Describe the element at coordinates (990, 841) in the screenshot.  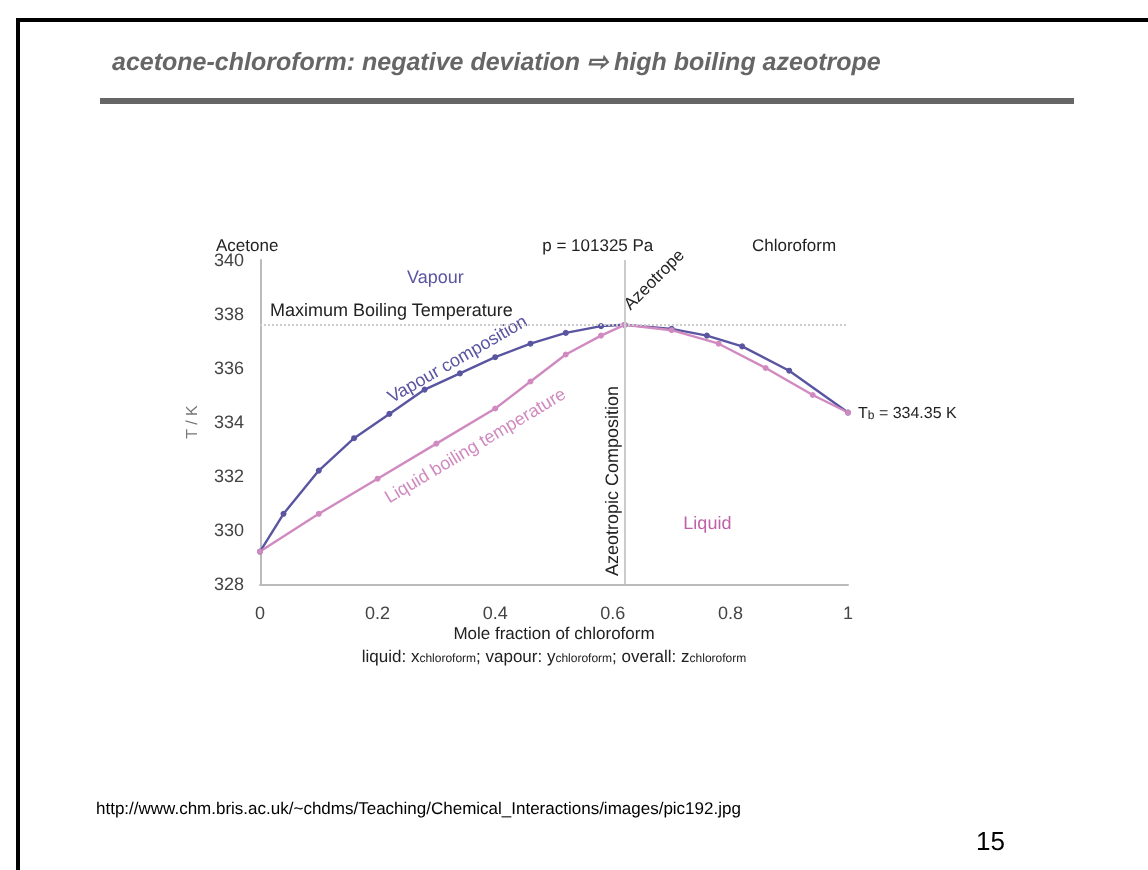
I see `text: 15` at that location.